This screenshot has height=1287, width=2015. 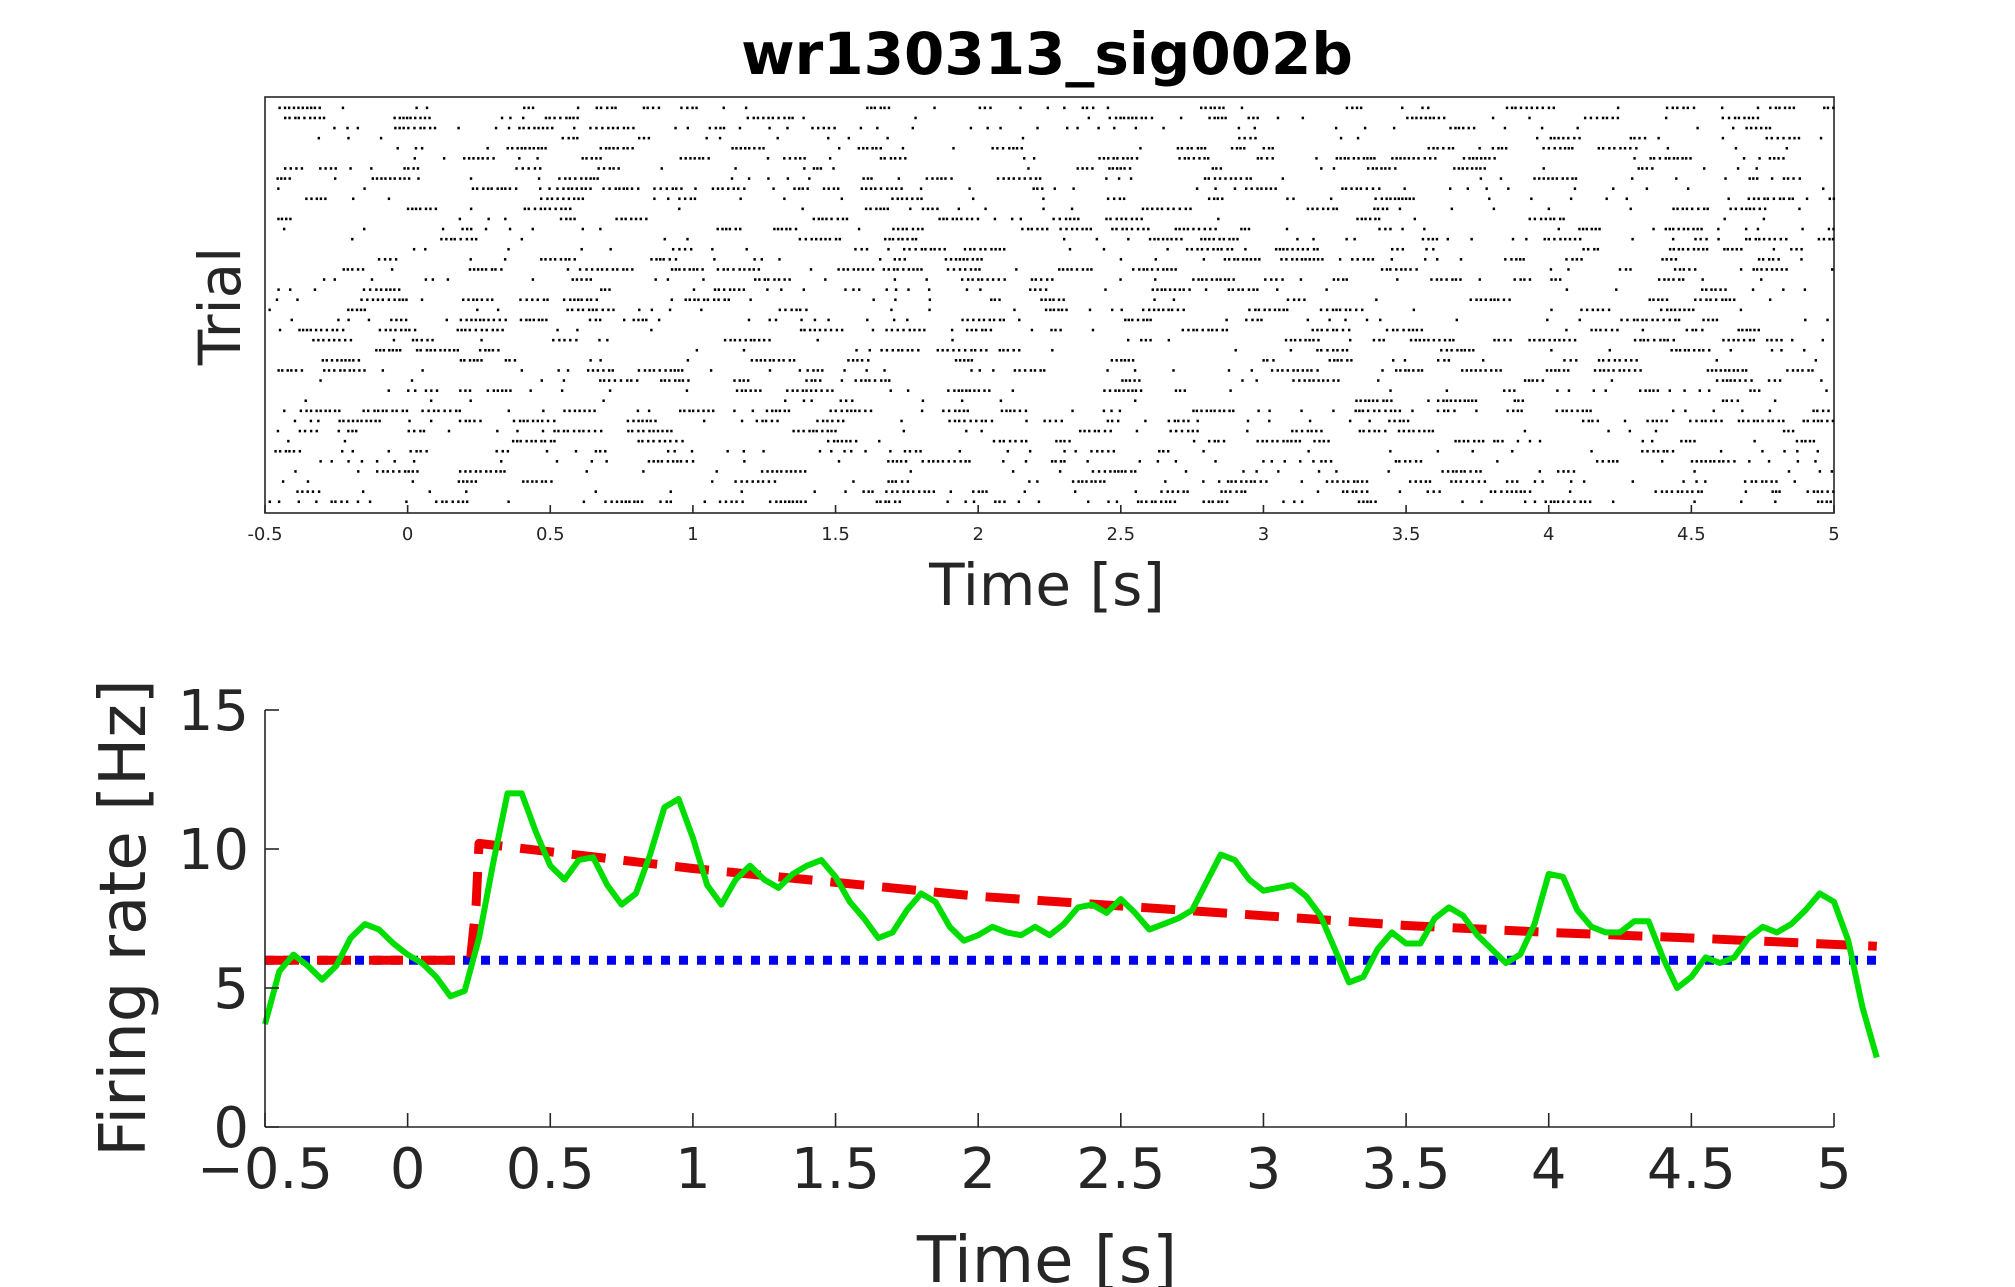 I want to click on rate-x-tick-label: 0.5, so click(x=550, y=1169).